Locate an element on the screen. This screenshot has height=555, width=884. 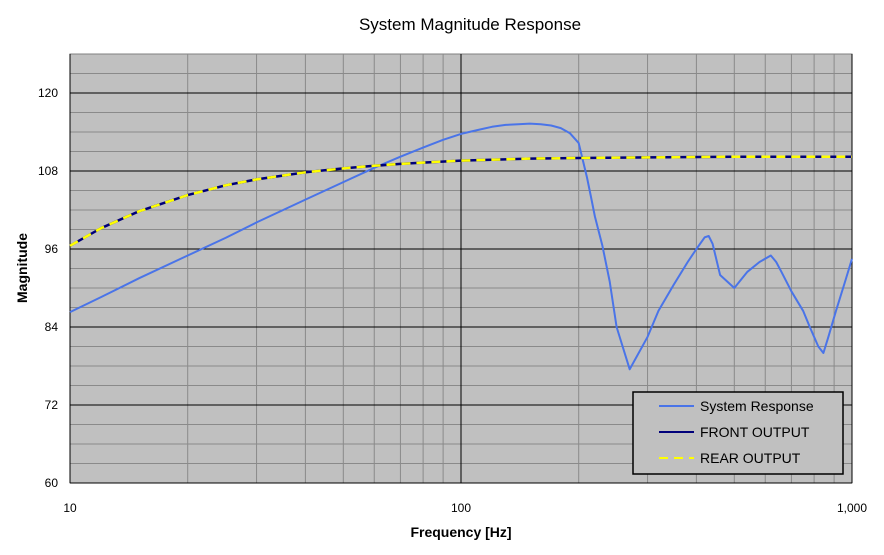
y-axis-title: Magnitude is located at coordinates (22, 268).